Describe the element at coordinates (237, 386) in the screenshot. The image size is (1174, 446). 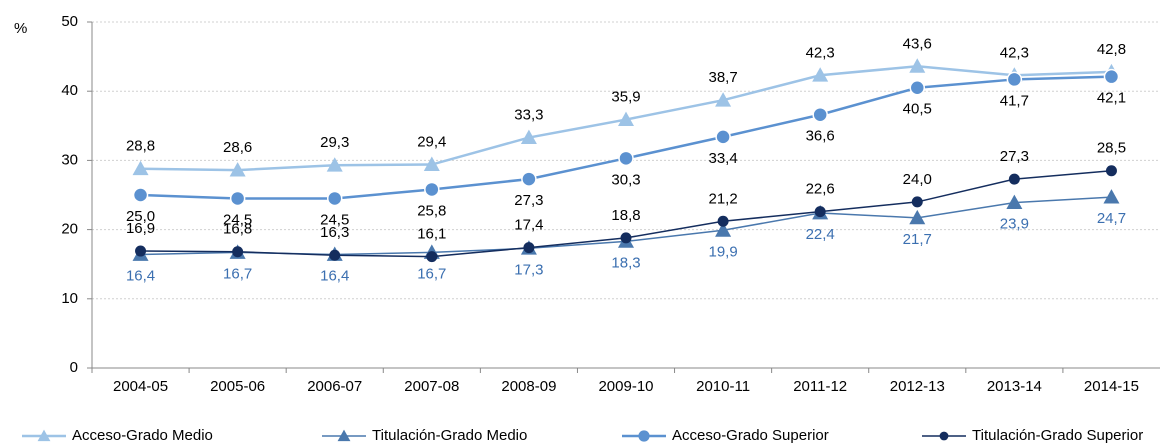
I see `x-tick-label: 2005-06` at that location.